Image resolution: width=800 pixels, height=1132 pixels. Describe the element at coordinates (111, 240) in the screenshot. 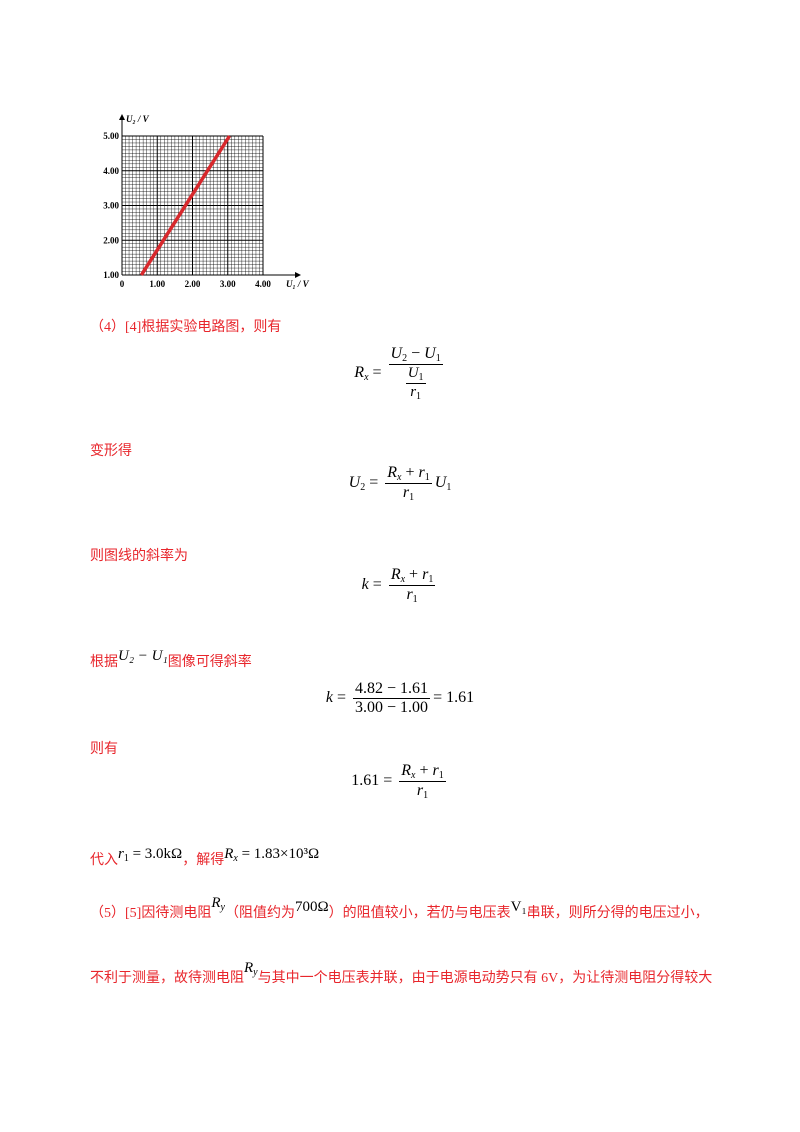

I see `y-tick-label: 2.00` at that location.